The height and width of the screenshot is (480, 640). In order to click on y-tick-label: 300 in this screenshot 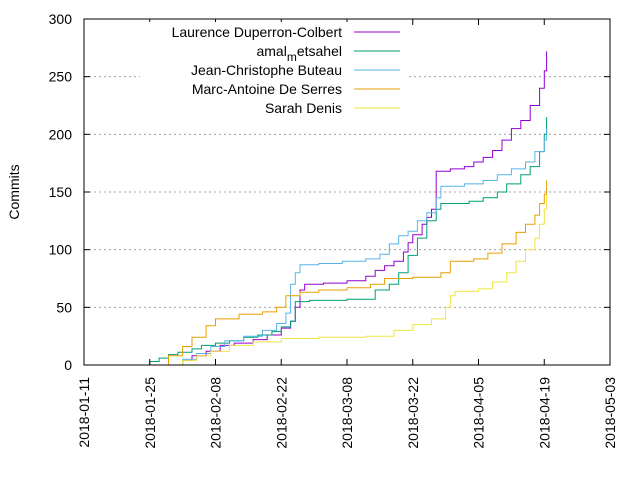, I will do `click(61, 19)`.